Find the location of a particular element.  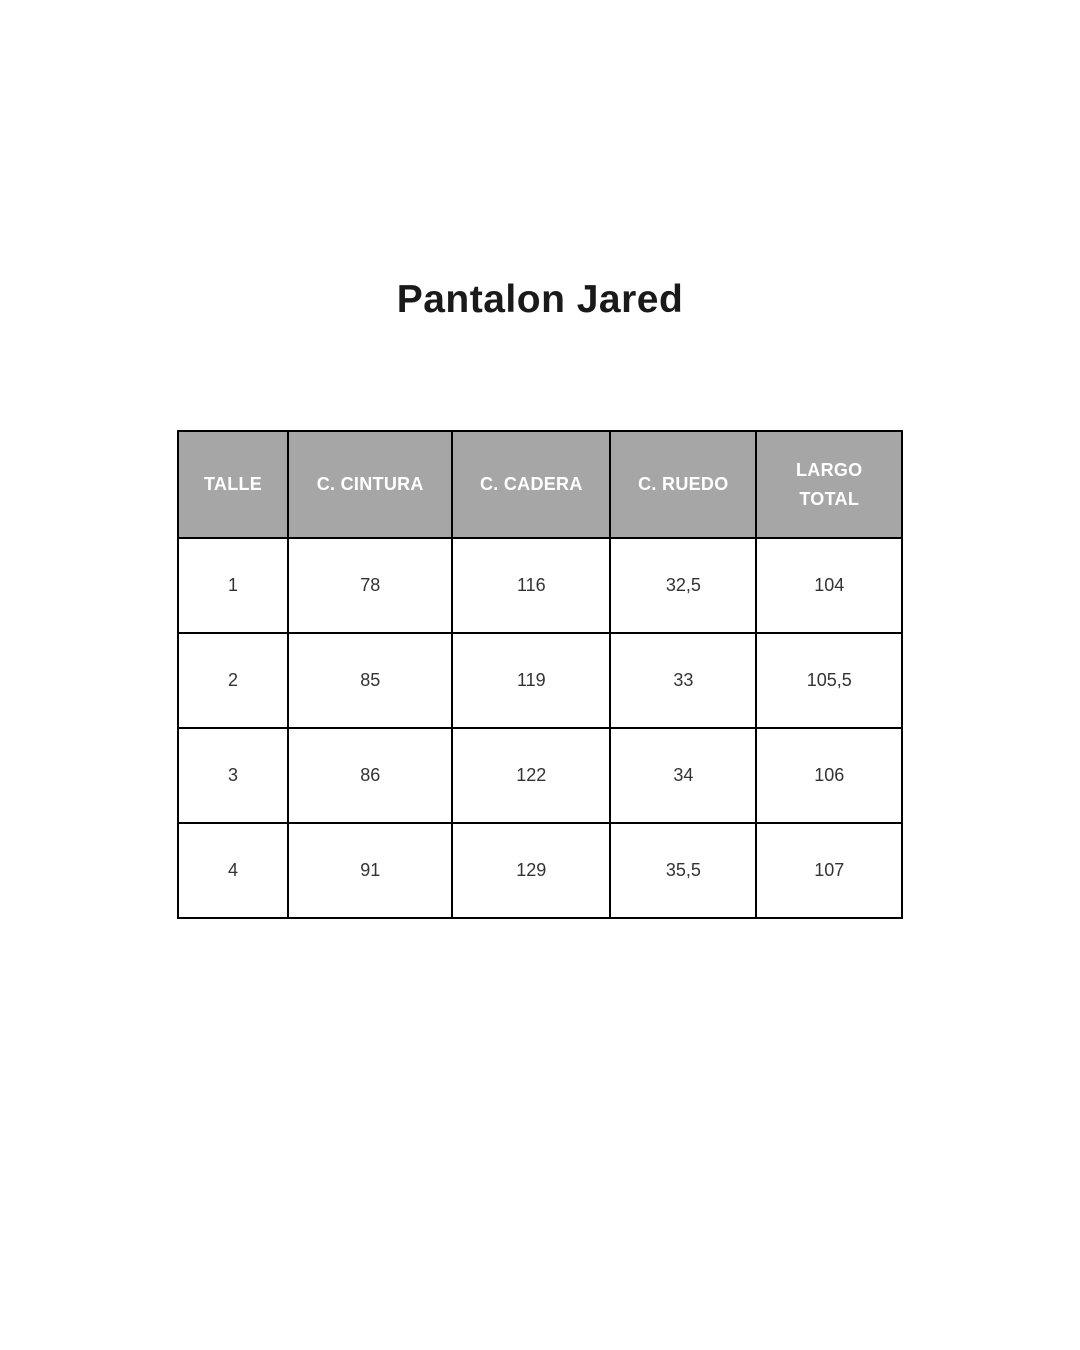

cell-cadera: 116 is located at coordinates (531, 585).